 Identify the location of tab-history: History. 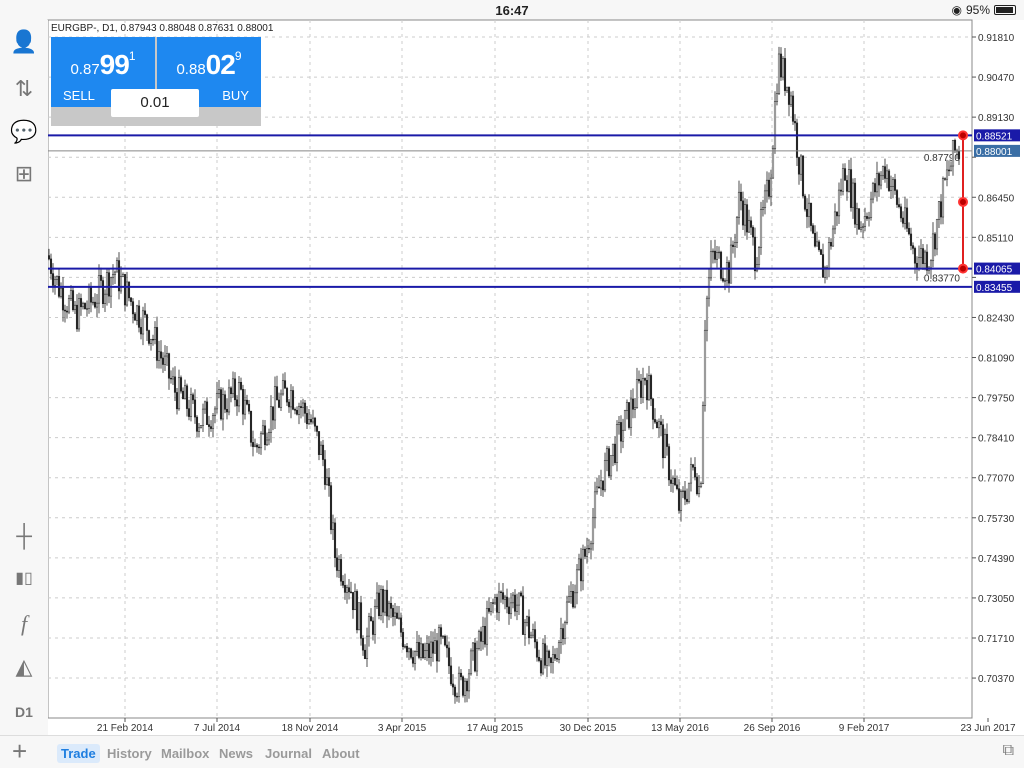
(129, 753).